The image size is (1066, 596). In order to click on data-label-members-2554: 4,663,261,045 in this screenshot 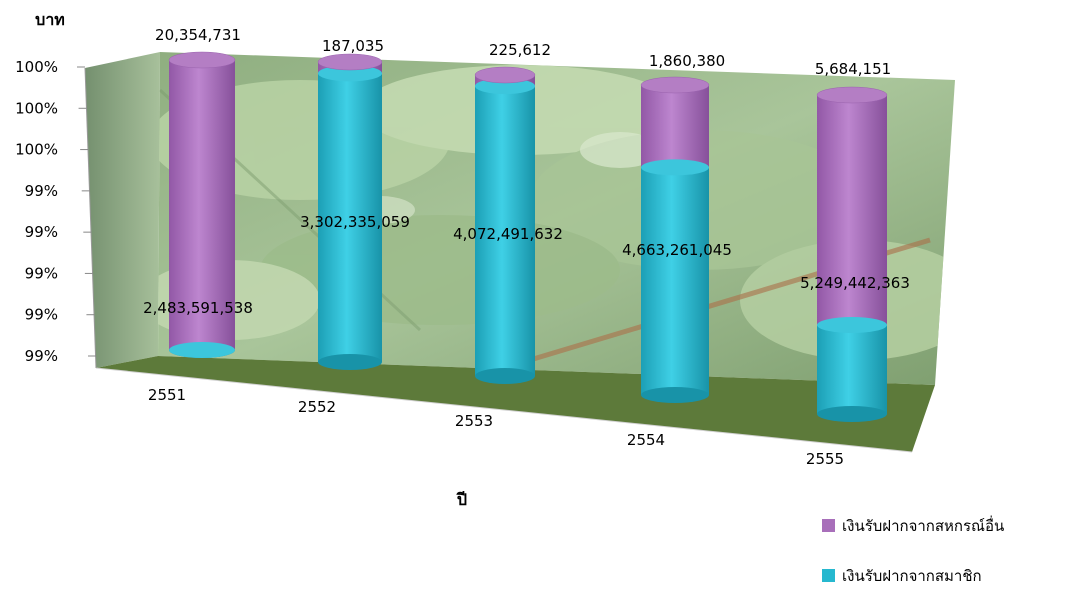, I will do `click(677, 250)`.